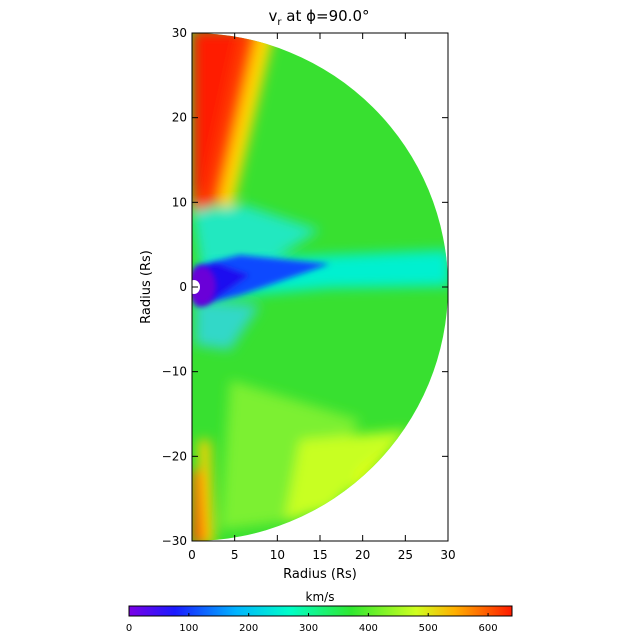 This screenshot has width=640, height=640. Describe the element at coordinates (277, 555) in the screenshot. I see `x-tick-label: 10` at that location.